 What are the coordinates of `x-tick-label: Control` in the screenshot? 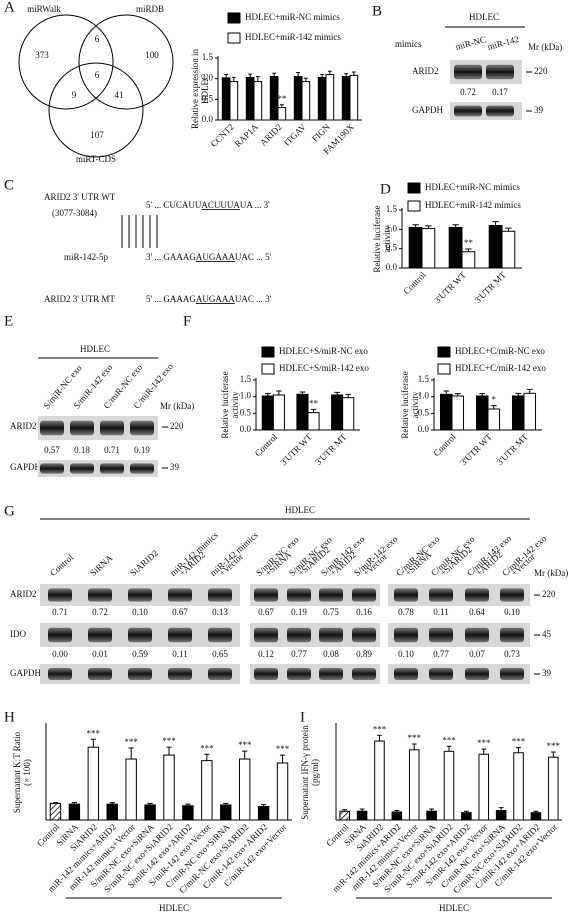 It's located at (266, 444).